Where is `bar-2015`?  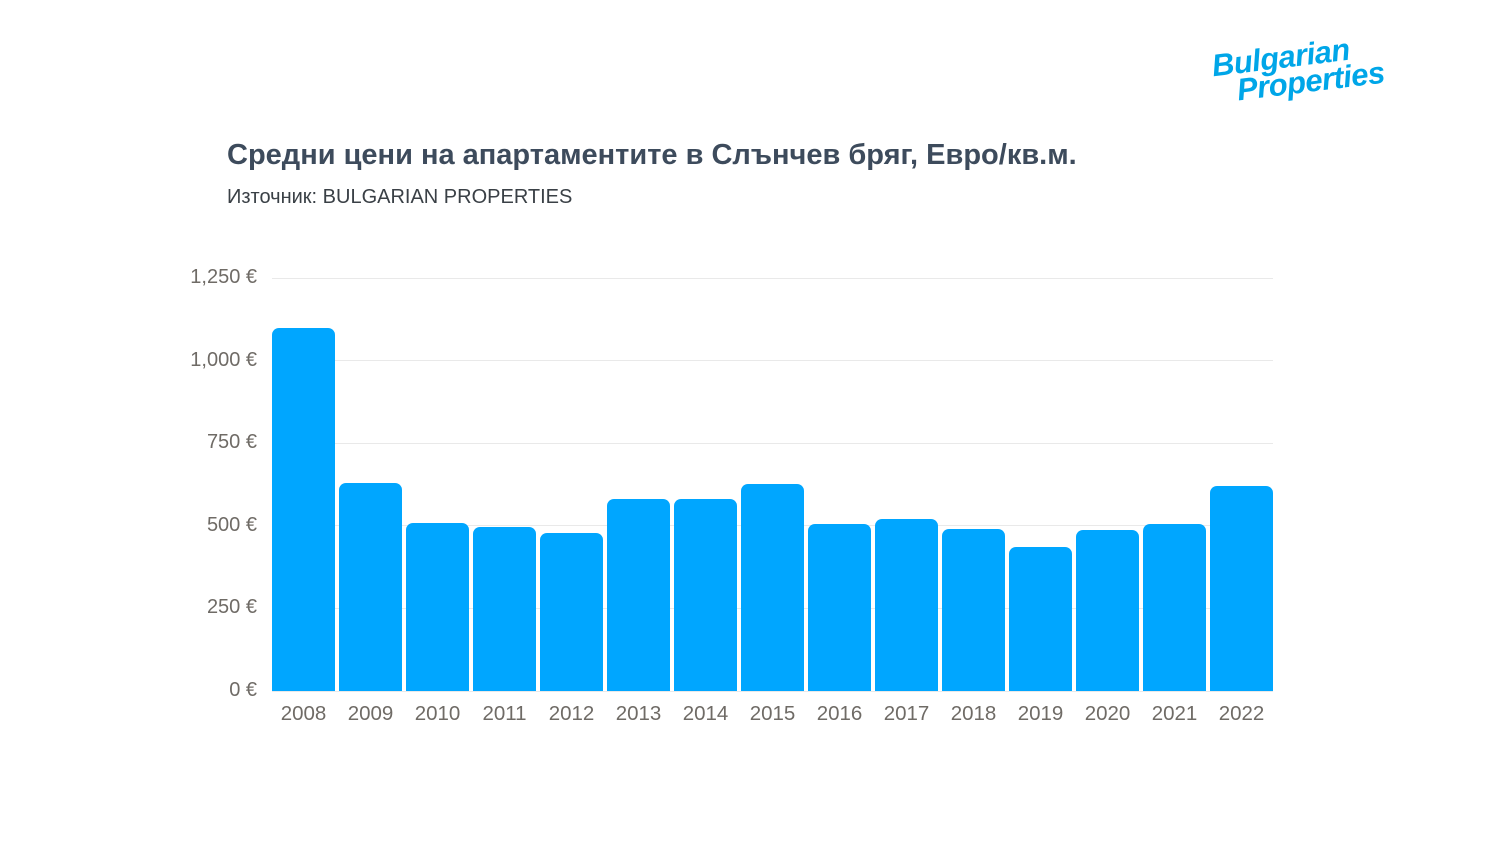 bar-2015 is located at coordinates (772, 587).